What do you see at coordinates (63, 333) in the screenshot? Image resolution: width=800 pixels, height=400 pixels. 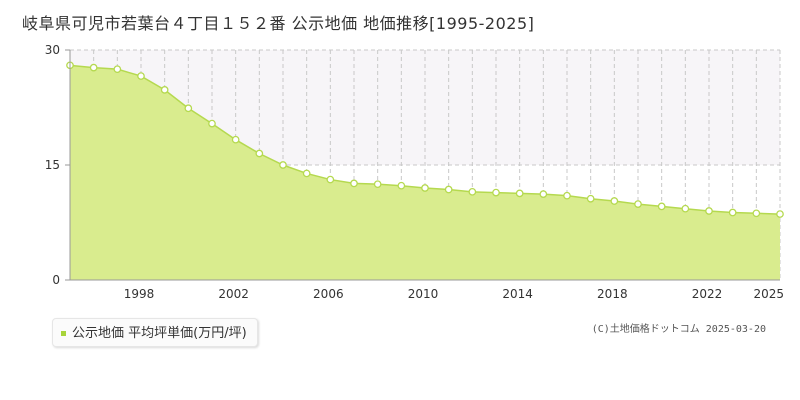 I see `legend-swatch` at bounding box center [63, 333].